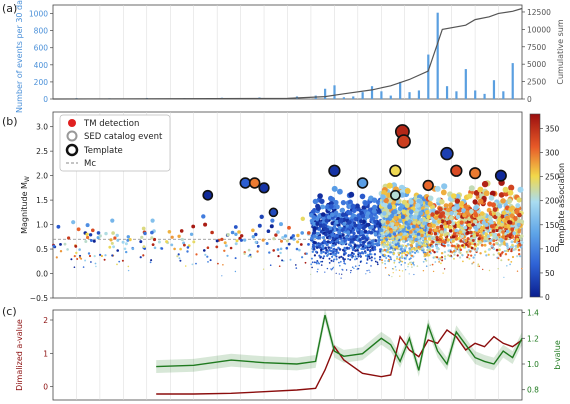 This screenshot has width=570, height=404. I want to click on y2tick-label: 1.2, so click(533, 338).